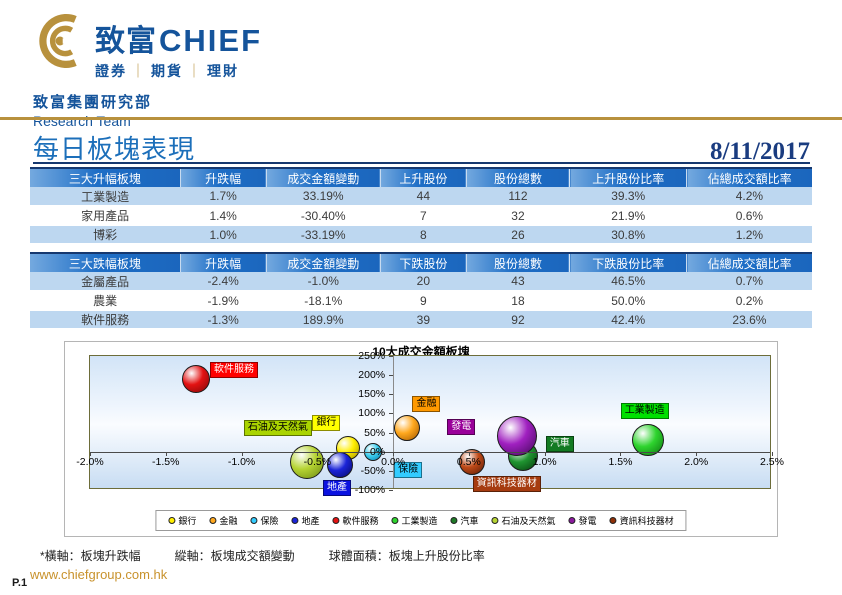 This screenshot has width=842, height=595. I want to click on chart-x-axis-line, so click(430, 452).